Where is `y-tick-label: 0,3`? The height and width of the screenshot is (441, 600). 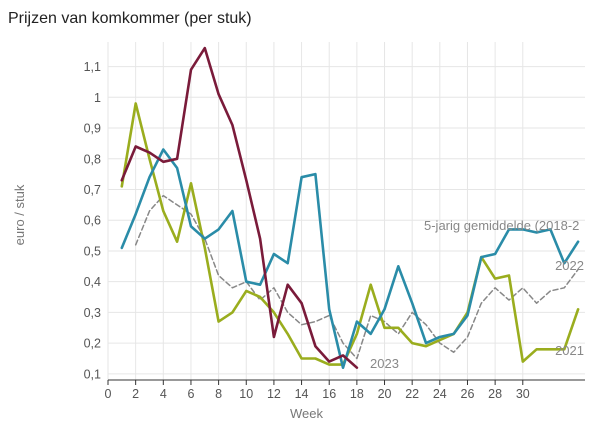 y-tick-label: 0,3 is located at coordinates (92, 313).